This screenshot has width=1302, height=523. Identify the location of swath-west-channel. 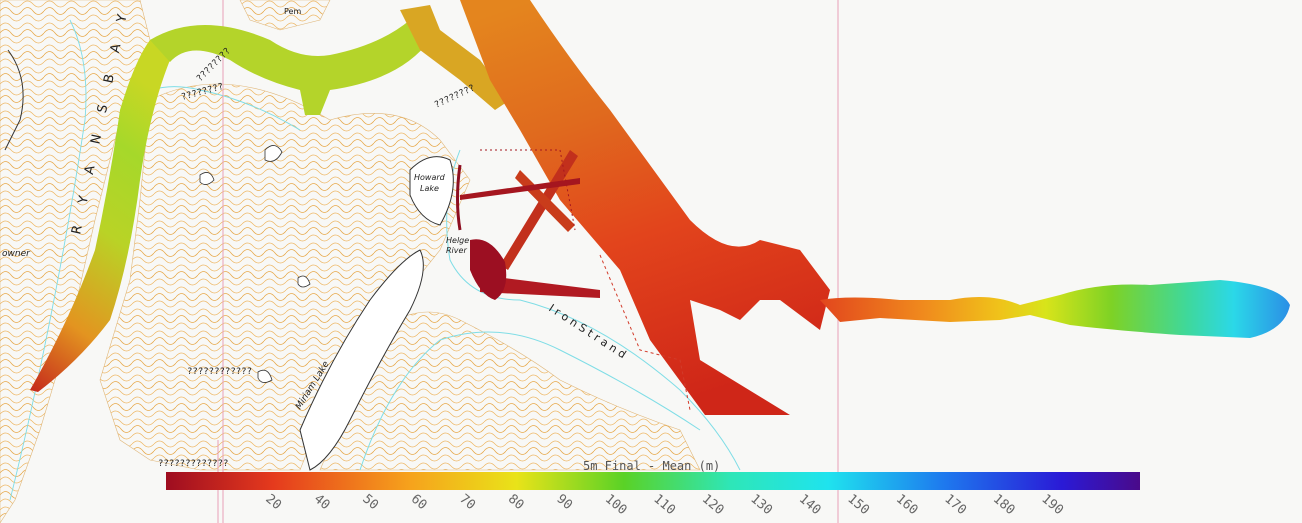
(102, 211).